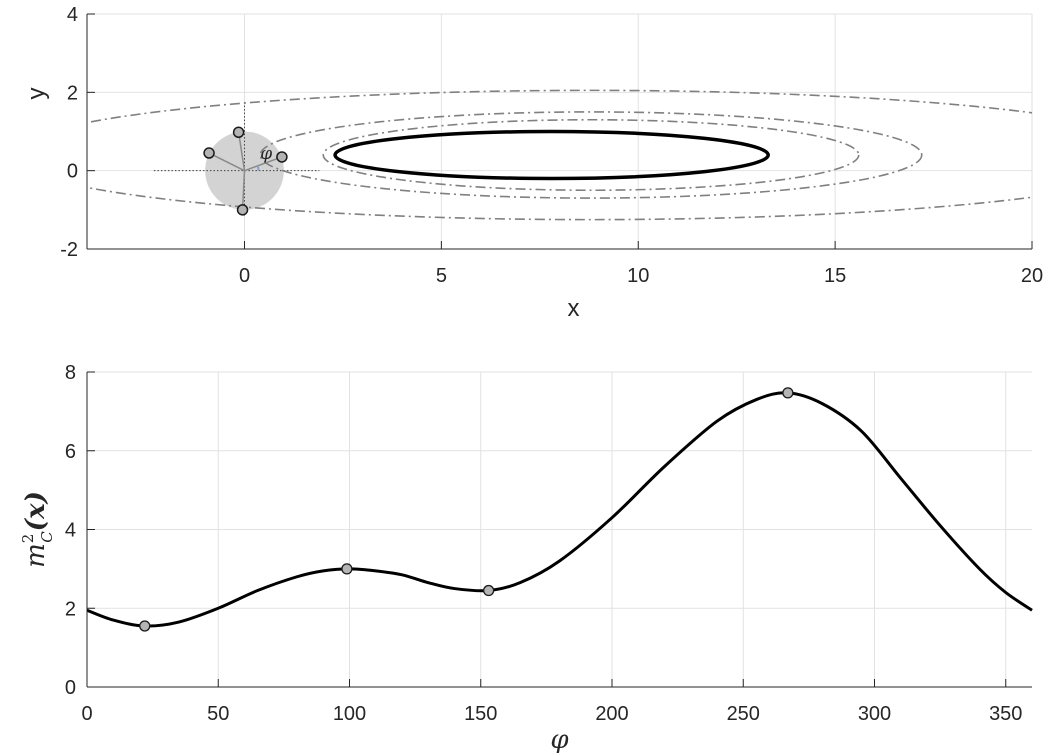 The image size is (1052, 753). What do you see at coordinates (441, 276) in the screenshot?
I see `x-tick-label: 5` at bounding box center [441, 276].